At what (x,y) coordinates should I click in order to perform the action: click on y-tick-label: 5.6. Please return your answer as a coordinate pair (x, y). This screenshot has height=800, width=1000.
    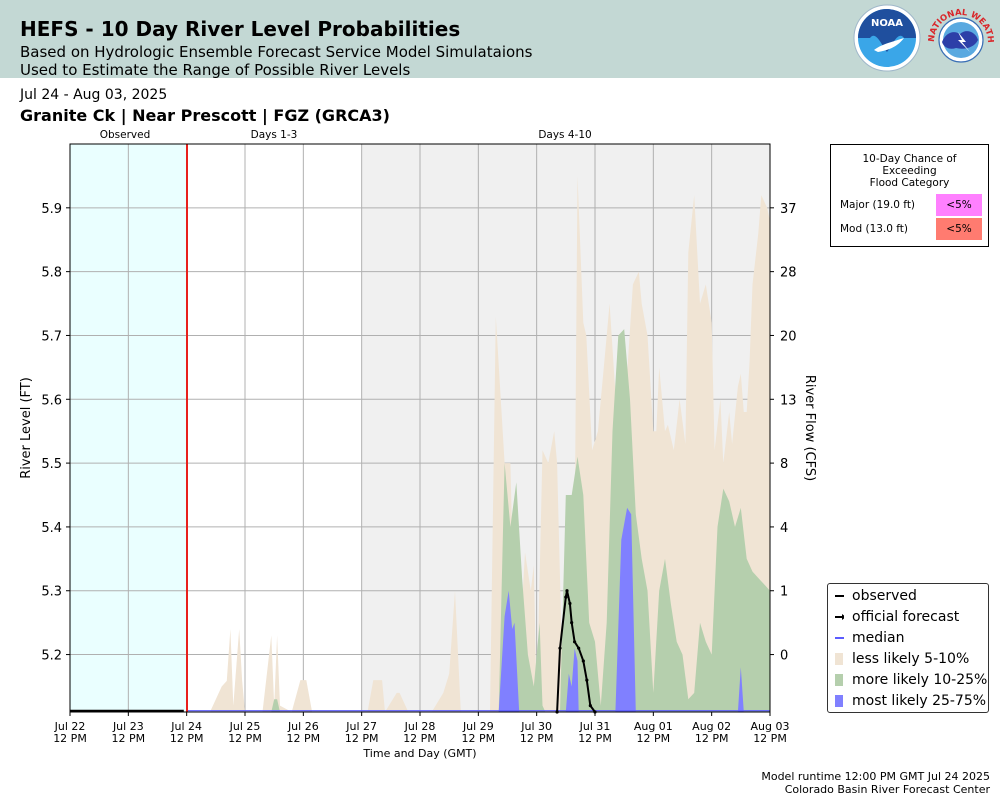
    Looking at the image, I should click on (51, 400).